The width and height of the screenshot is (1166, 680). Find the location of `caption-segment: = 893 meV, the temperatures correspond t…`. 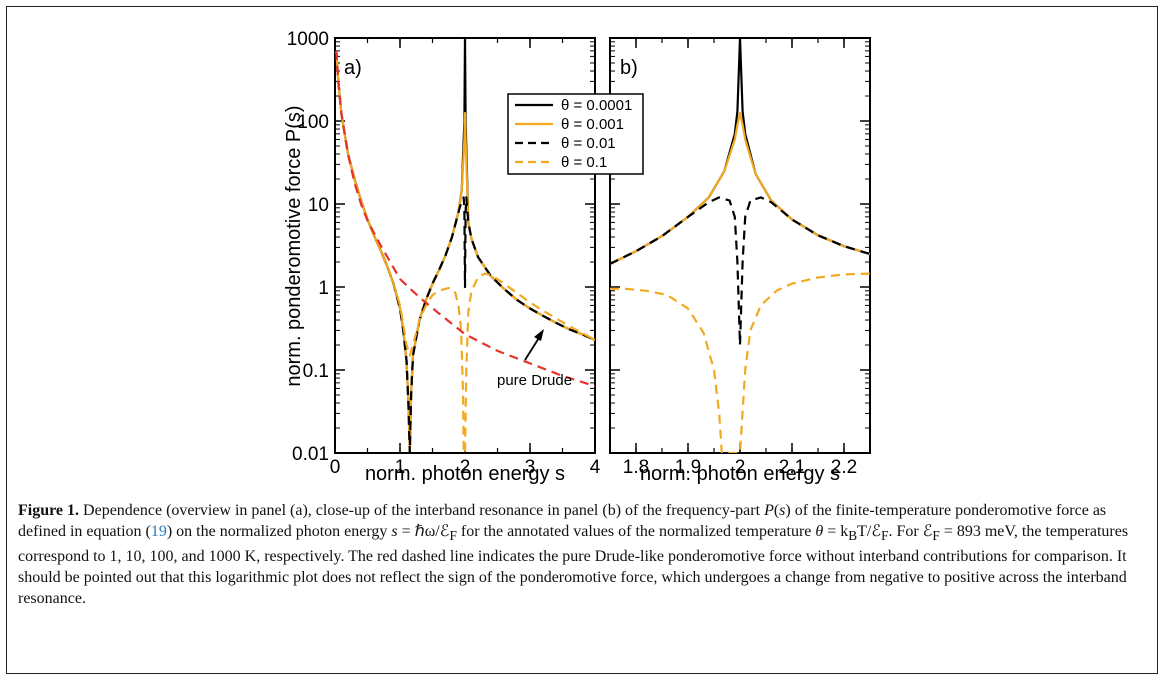

caption-segment: = 893 meV, the temperatures correspond t… is located at coordinates (573, 565).